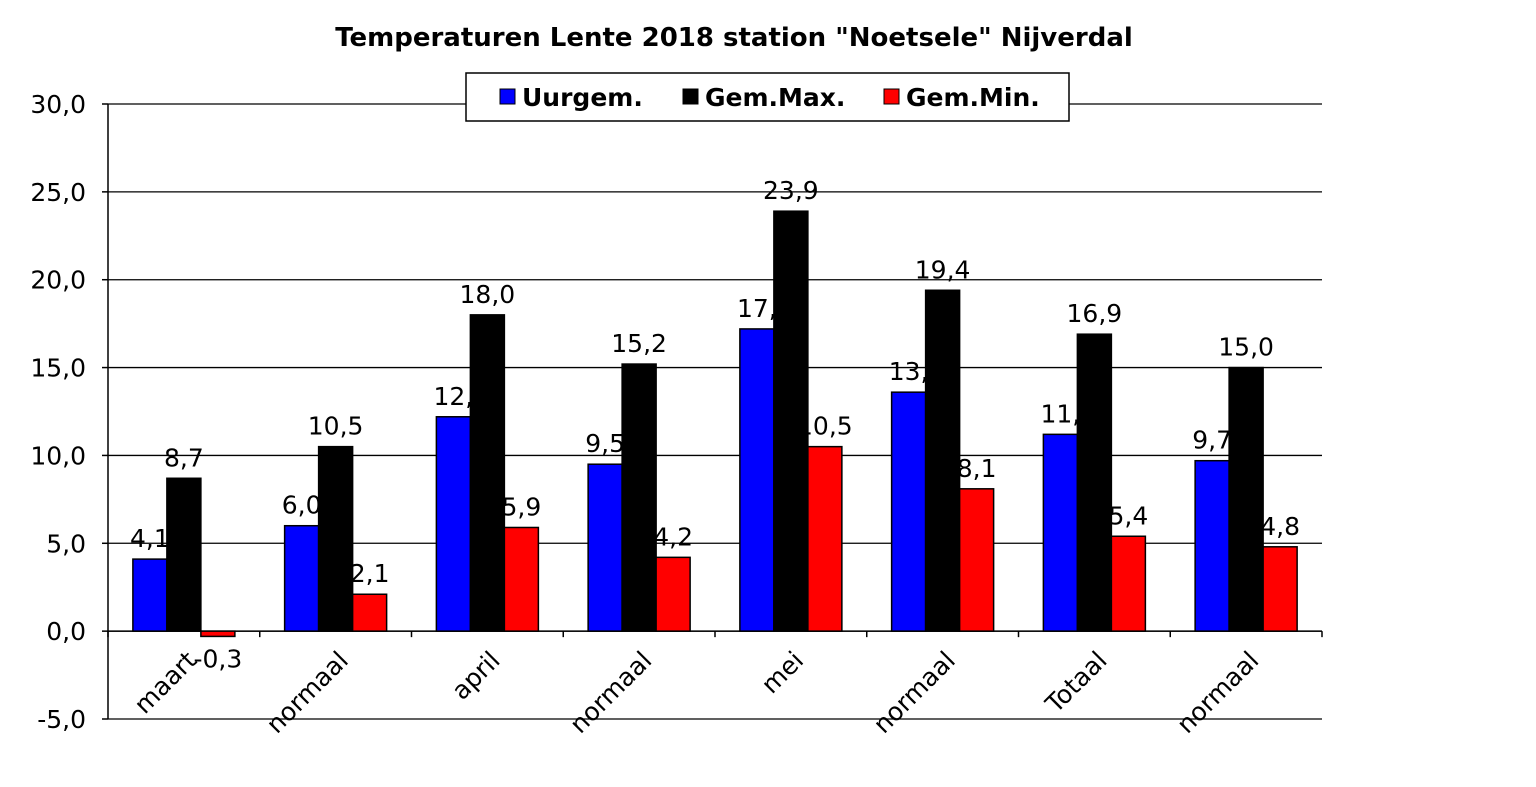 This screenshot has height=787, width=1536. I want to click on y-tick-label-0: 30,0, so click(58, 104).